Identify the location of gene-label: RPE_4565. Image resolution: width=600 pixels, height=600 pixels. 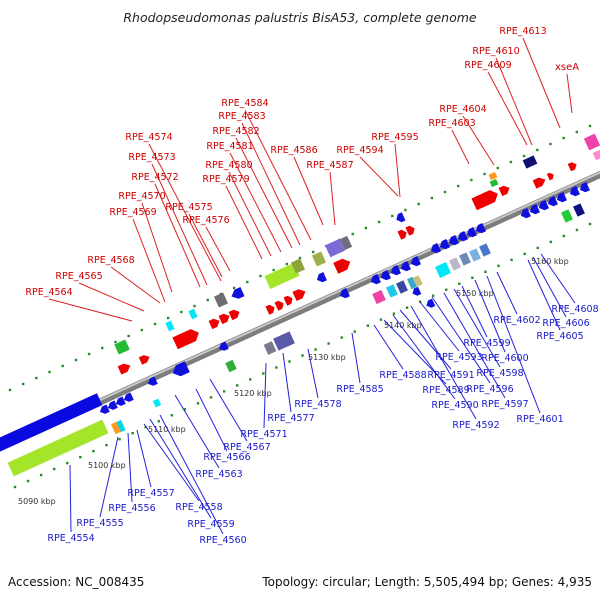
(78, 276).